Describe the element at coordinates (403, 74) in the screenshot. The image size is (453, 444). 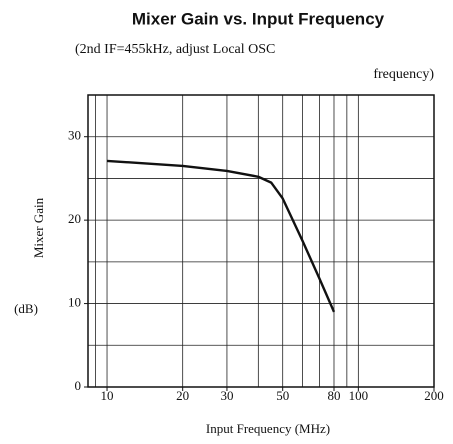
I see `subtitle: frequency)` at that location.